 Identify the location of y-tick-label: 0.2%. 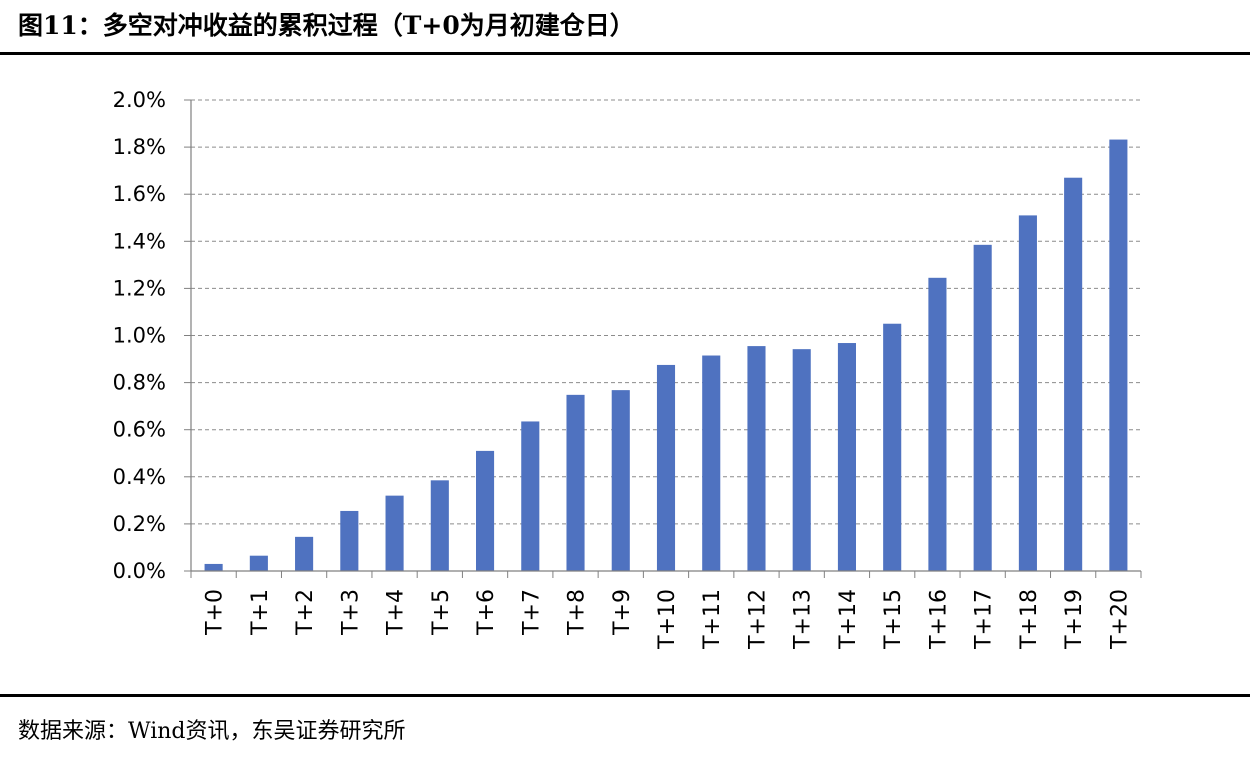
(139, 524).